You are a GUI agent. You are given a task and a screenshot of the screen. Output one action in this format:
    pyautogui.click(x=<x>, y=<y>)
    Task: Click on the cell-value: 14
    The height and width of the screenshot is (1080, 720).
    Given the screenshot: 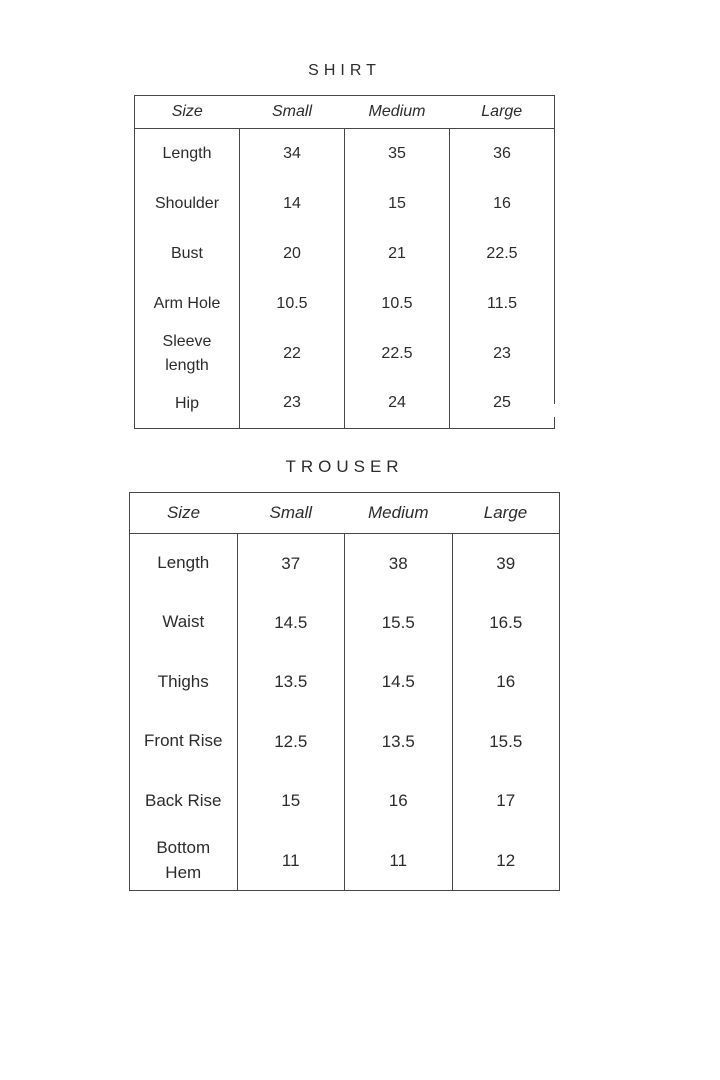 What is the action you would take?
    pyautogui.click(x=292, y=203)
    